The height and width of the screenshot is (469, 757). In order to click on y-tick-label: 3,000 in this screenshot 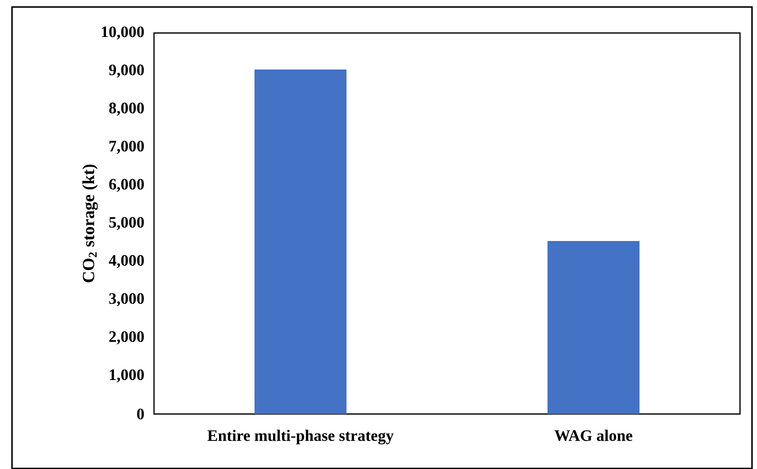, I will do `click(126, 299)`.